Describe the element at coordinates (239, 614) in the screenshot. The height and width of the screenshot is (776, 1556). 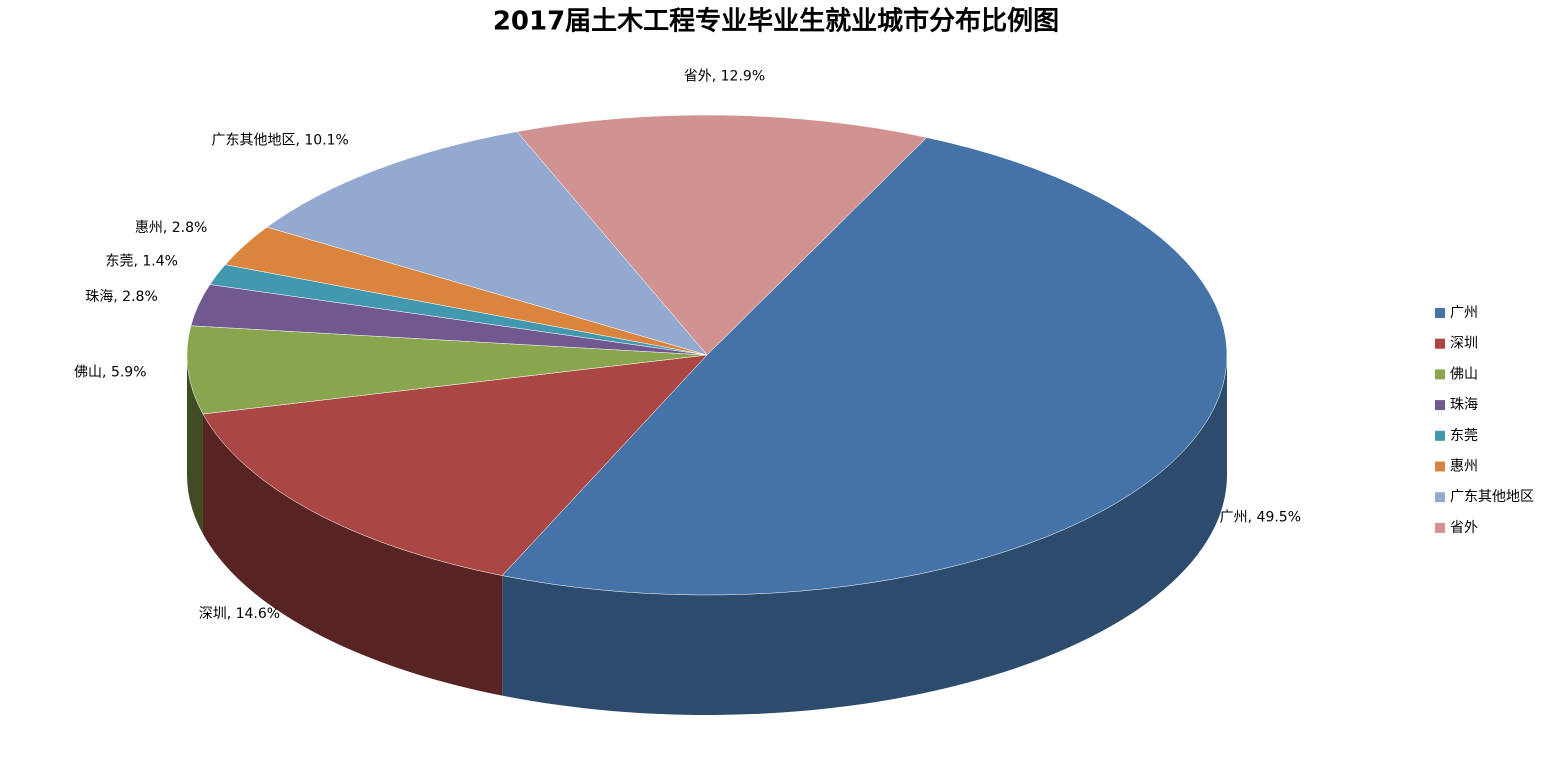
I see `data-label: 深圳, 14.6%` at that location.